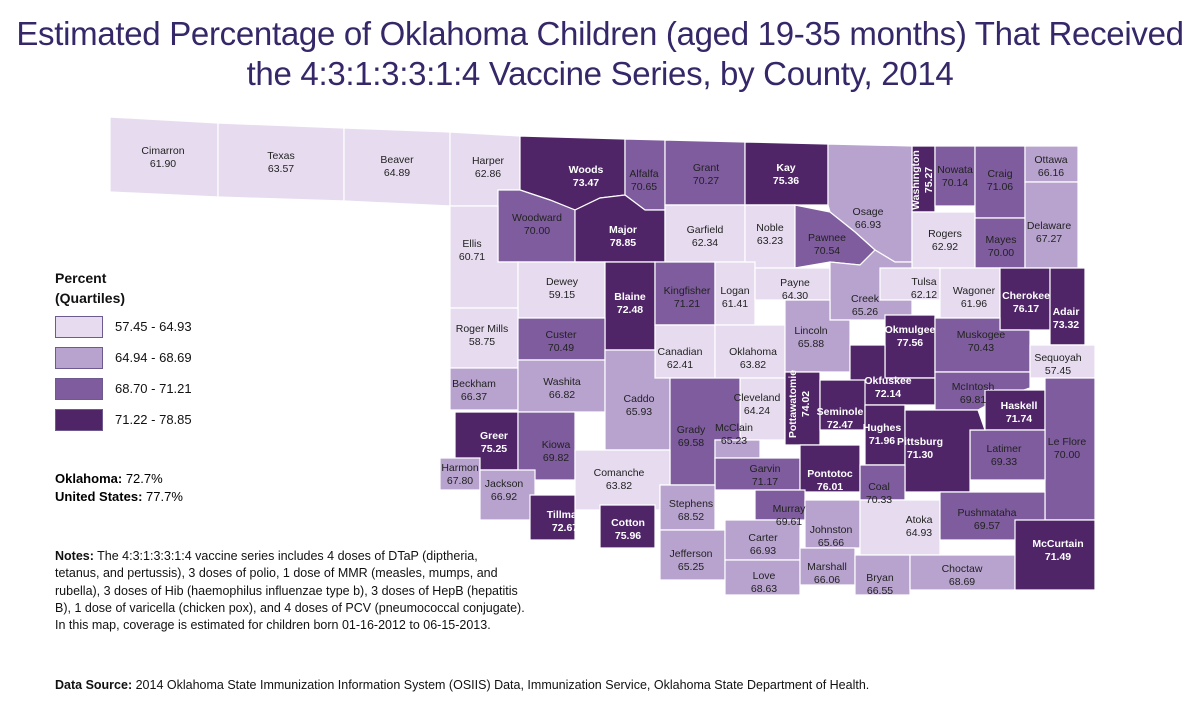 This screenshot has width=1200, height=701. I want to click on county-value-comanche: 63.82, so click(619, 486).